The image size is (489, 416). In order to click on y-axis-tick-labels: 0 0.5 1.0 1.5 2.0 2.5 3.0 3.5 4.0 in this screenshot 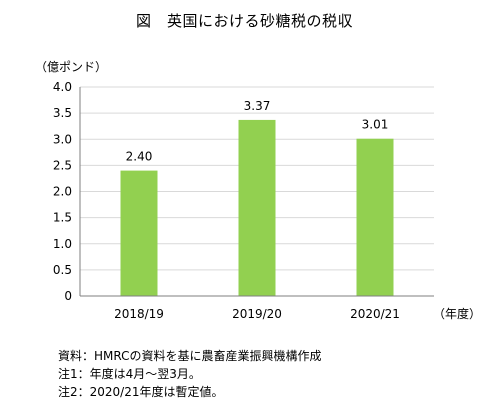, I will do `click(62, 191)`.